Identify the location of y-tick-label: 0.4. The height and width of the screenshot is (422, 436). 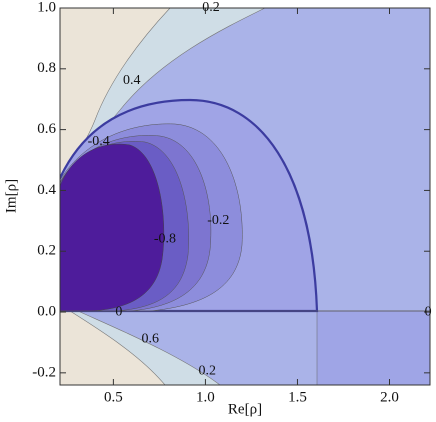
(46, 190).